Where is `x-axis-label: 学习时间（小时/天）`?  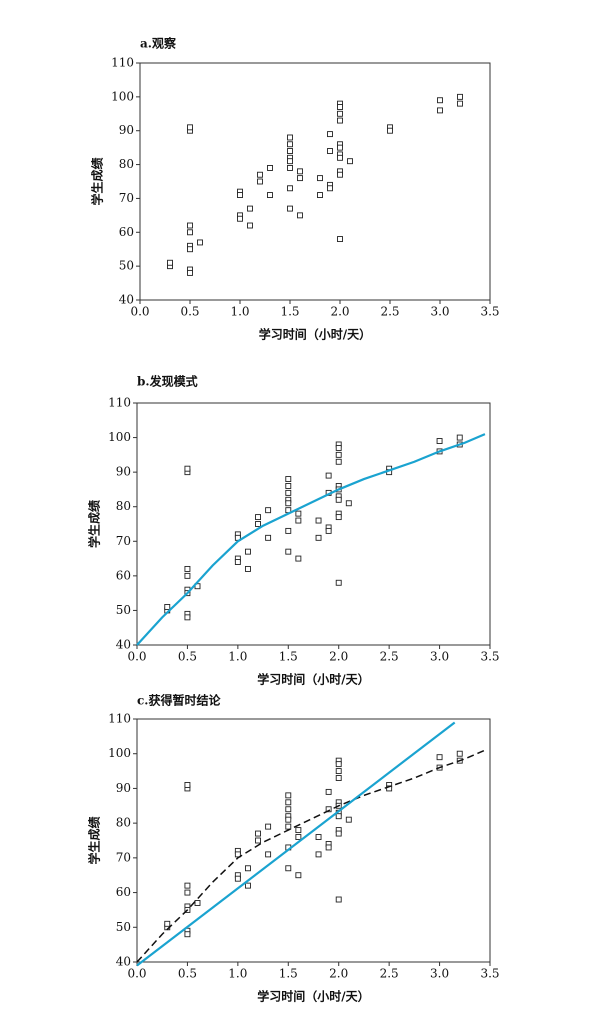
x-axis-label: 学习时间（小时/天） is located at coordinates (313, 996).